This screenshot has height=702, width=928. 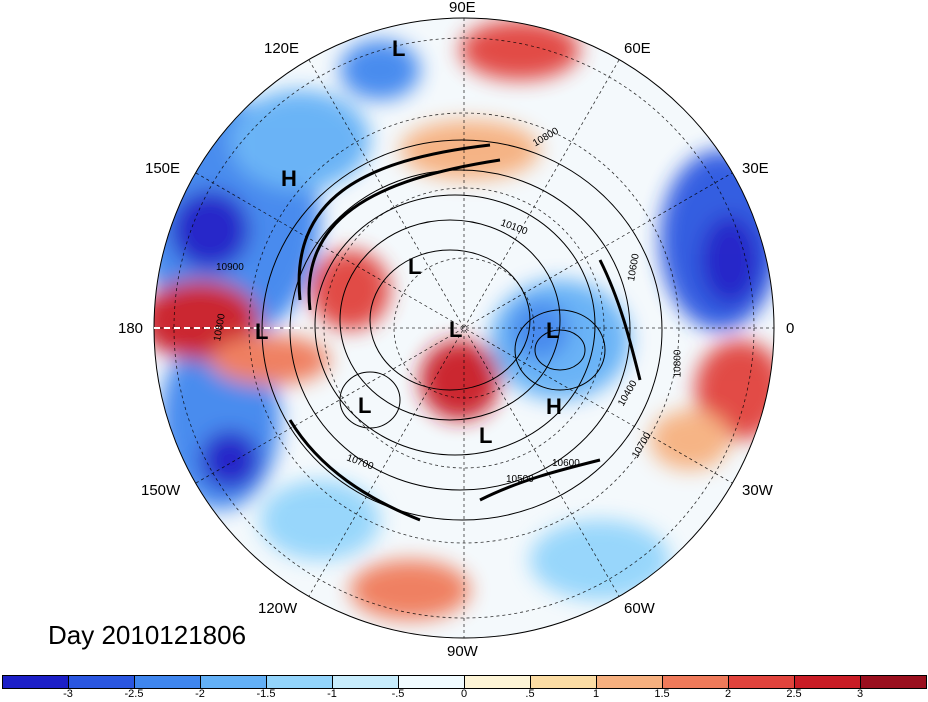 I want to click on lon-label-60w: 60W, so click(x=639, y=608).